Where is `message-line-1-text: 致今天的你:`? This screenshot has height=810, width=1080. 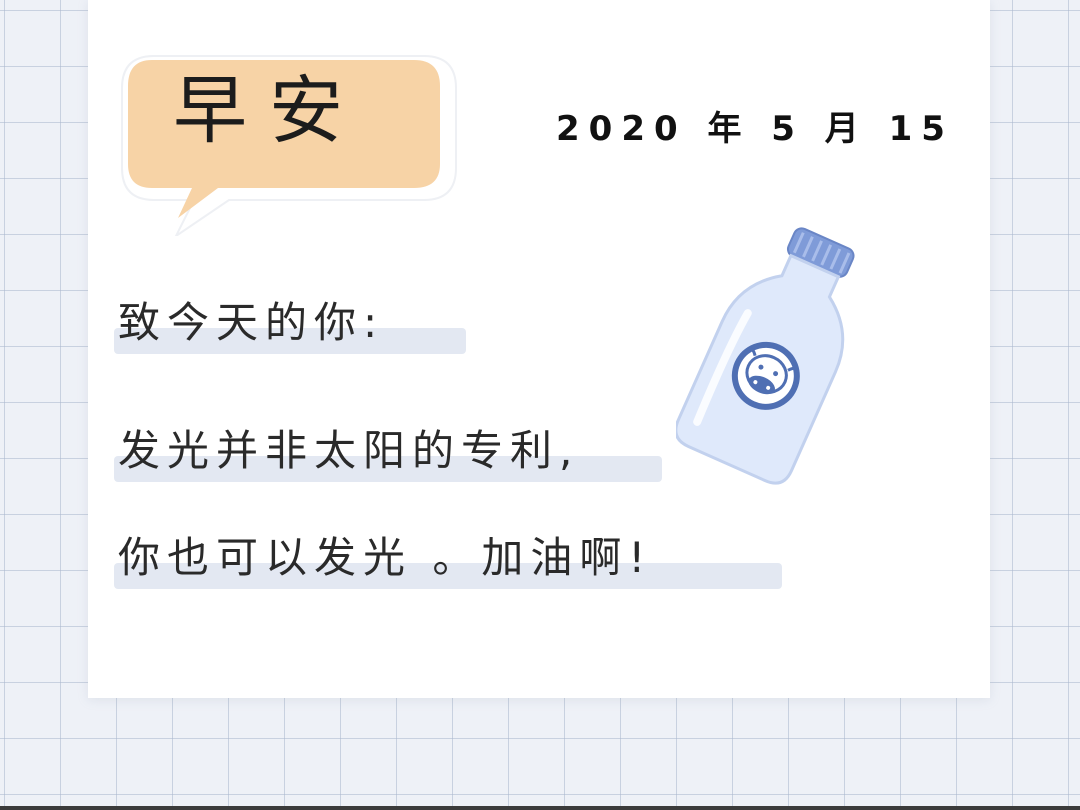 message-line-1-text: 致今天的你: is located at coordinates (251, 322).